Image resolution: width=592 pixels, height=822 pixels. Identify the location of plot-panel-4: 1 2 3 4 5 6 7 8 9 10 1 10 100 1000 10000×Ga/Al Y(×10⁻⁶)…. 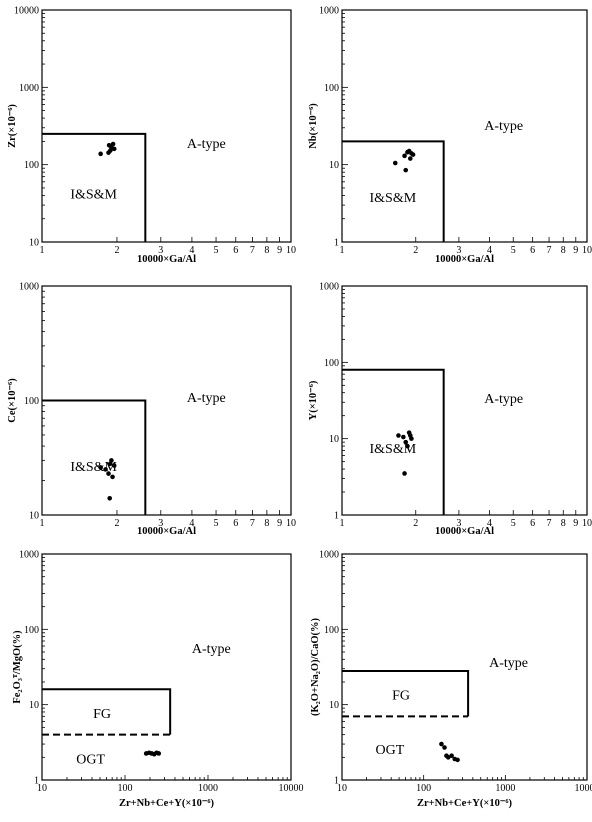
(450, 410).